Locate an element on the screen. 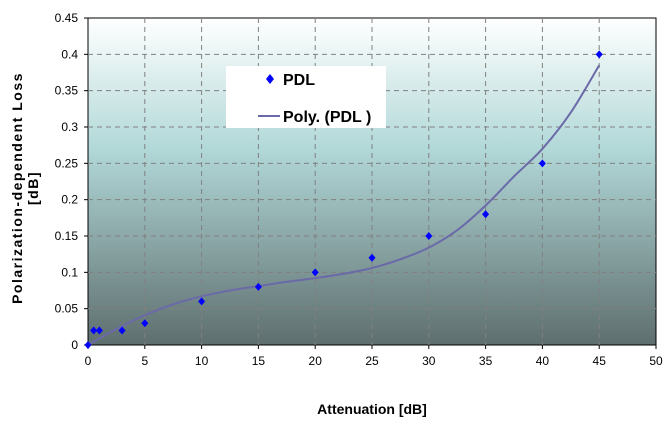  y-tick-label: 0.35 is located at coordinates (67, 91).